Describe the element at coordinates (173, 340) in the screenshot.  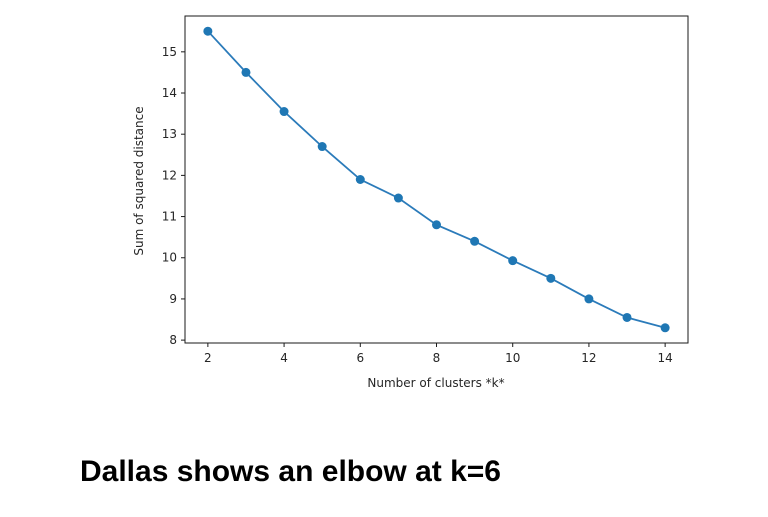
I see `y-tick-label: 8` at that location.